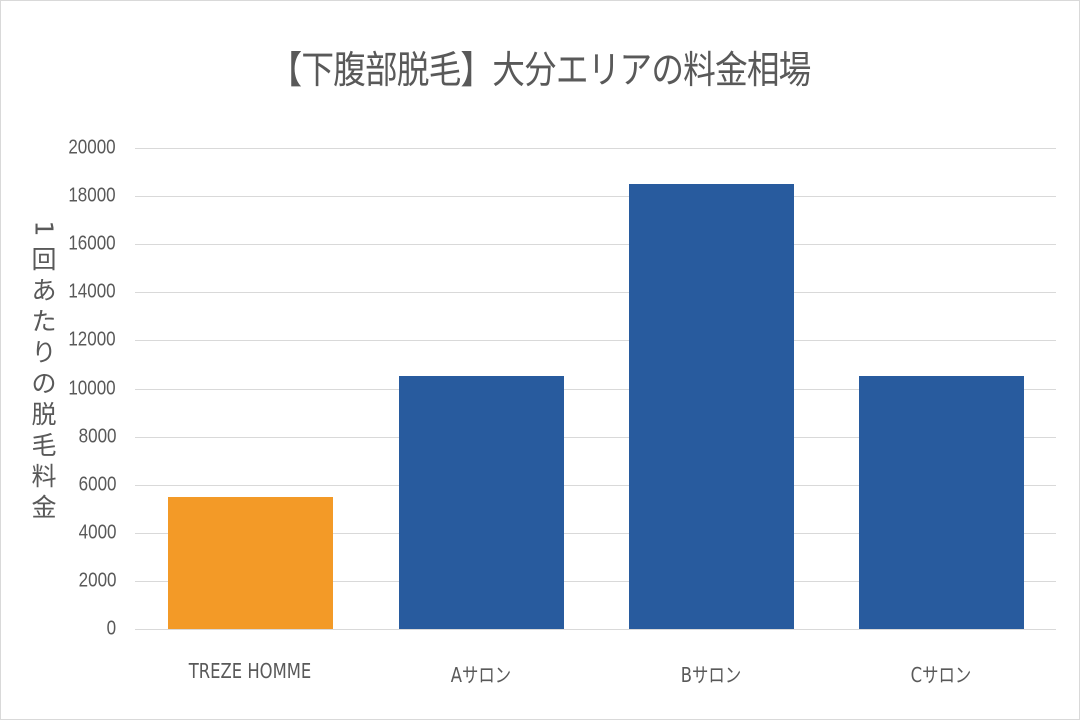  I want to click on y-tick-label: 12000, so click(92, 339).